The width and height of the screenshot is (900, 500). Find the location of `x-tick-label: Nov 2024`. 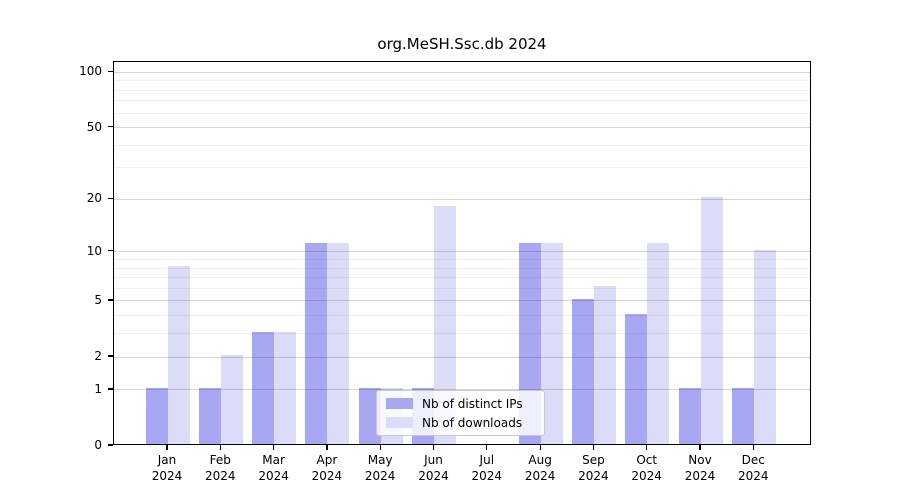

x-tick-label: Nov 2024 is located at coordinates (700, 468).